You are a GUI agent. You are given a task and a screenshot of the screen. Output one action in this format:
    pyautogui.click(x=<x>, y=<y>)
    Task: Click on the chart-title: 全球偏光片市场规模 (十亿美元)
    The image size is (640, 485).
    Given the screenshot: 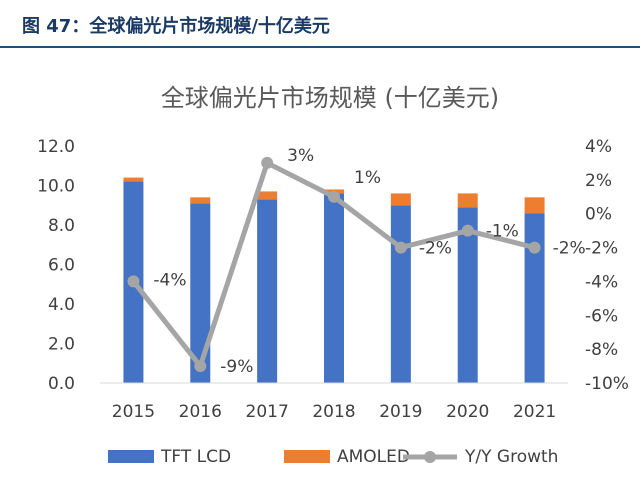 What is the action you would take?
    pyautogui.click(x=330, y=98)
    